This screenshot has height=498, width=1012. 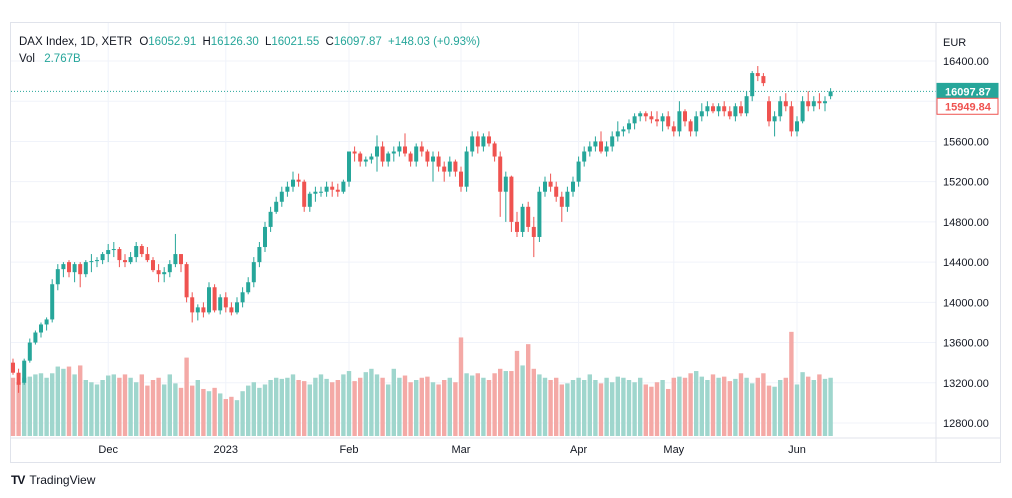 What do you see at coordinates (268, 42) in the screenshot?
I see `low-label: L` at bounding box center [268, 42].